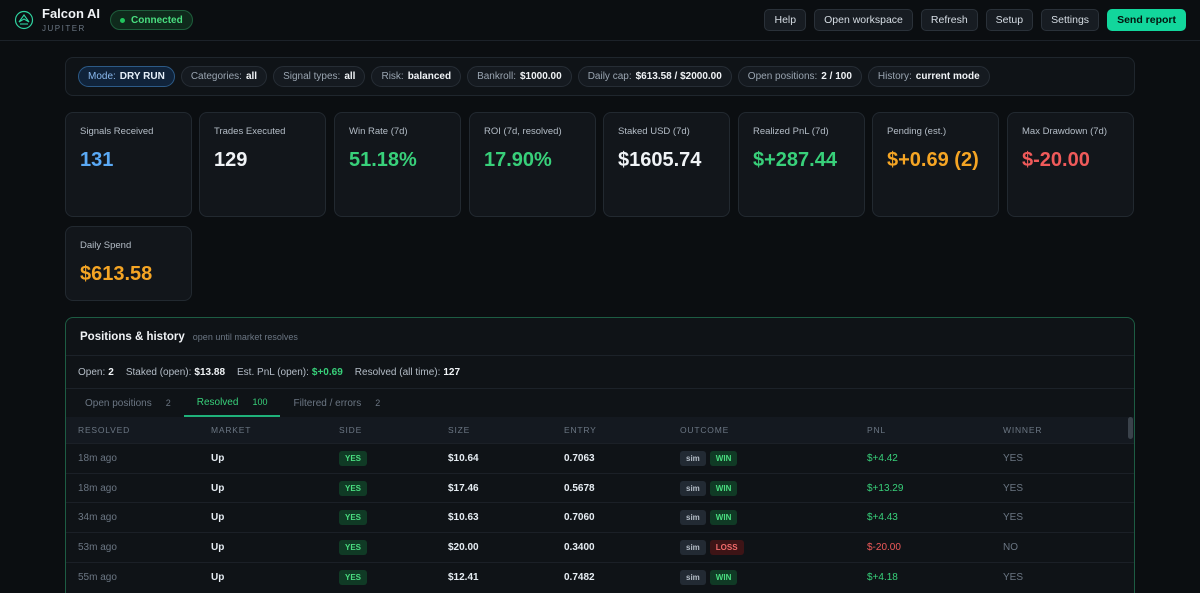 This screenshot has width=1200, height=593. I want to click on summary-value: 127, so click(452, 372).